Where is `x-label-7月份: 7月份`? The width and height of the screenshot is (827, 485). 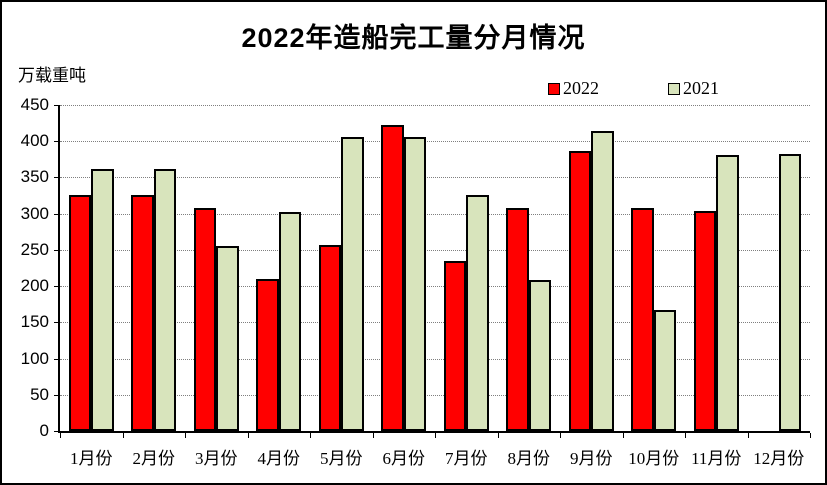 x-label-7月份: 7月份 is located at coordinates (466, 458).